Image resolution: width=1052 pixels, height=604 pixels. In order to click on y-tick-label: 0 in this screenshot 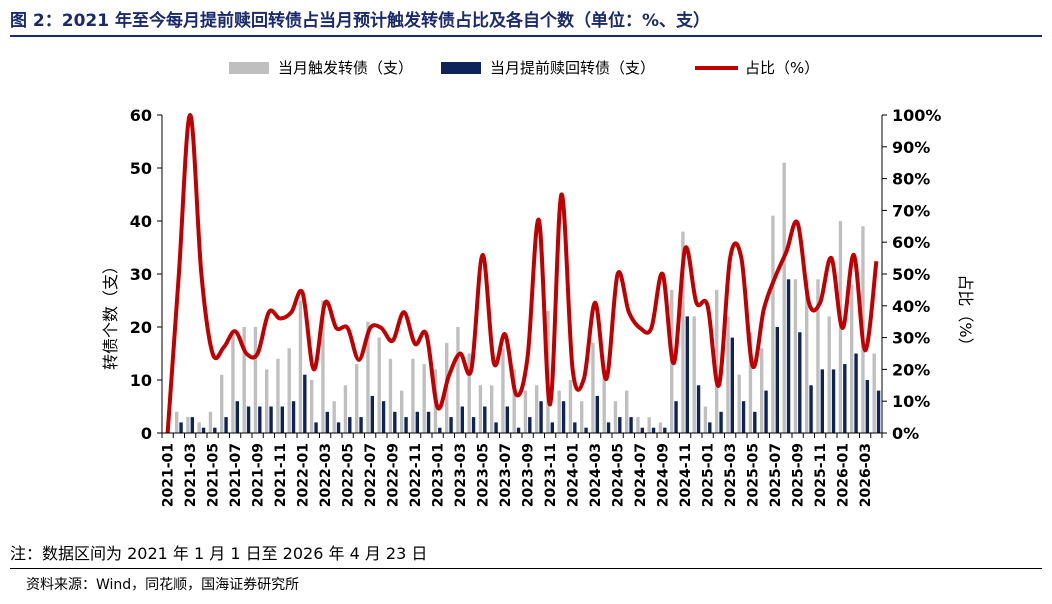, I will do `click(146, 433)`.